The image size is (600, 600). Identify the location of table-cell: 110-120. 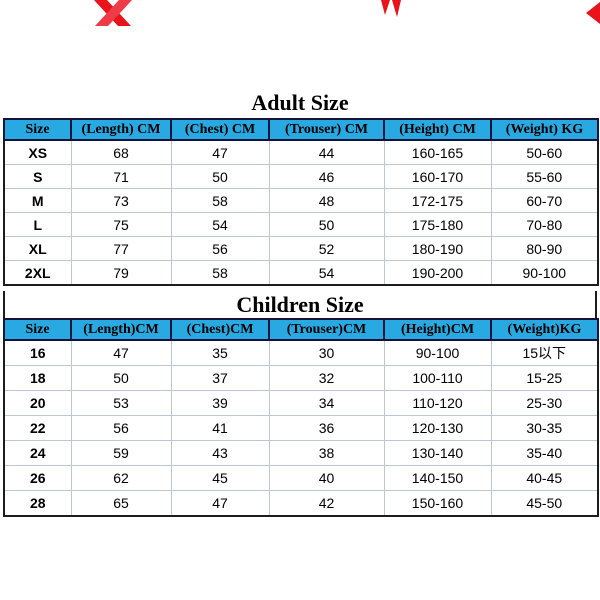
(437, 403).